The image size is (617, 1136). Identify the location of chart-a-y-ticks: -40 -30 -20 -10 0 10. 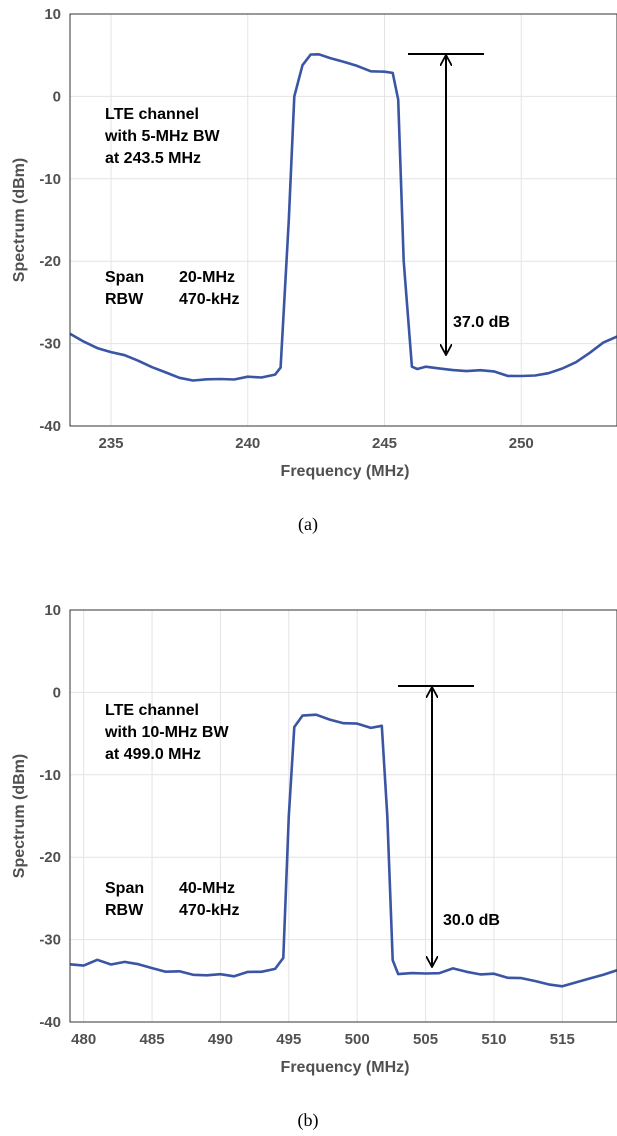
(50, 220).